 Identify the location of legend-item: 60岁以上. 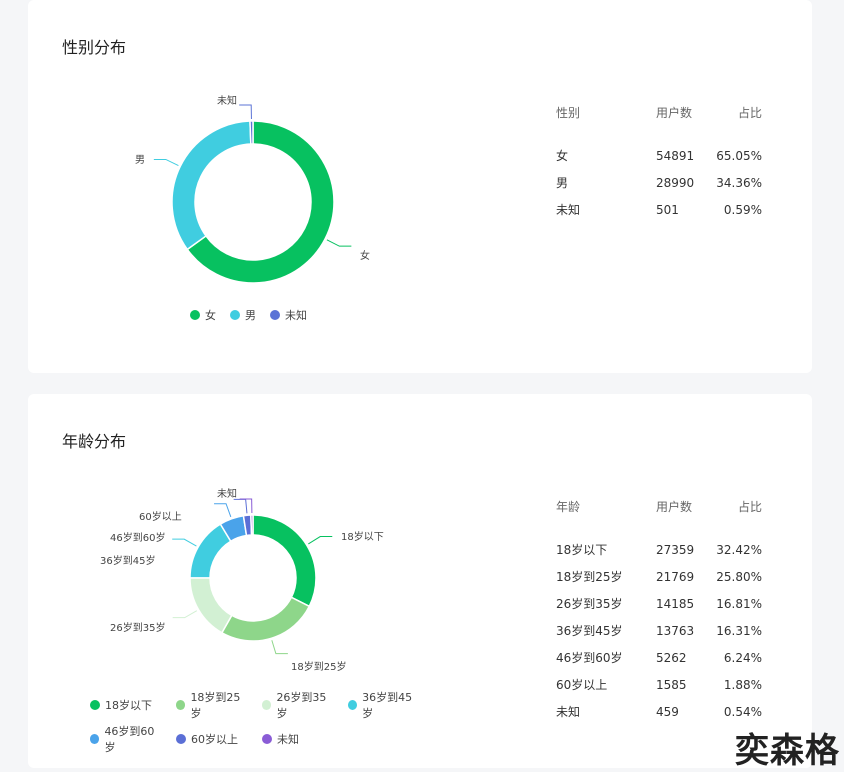
(212, 739).